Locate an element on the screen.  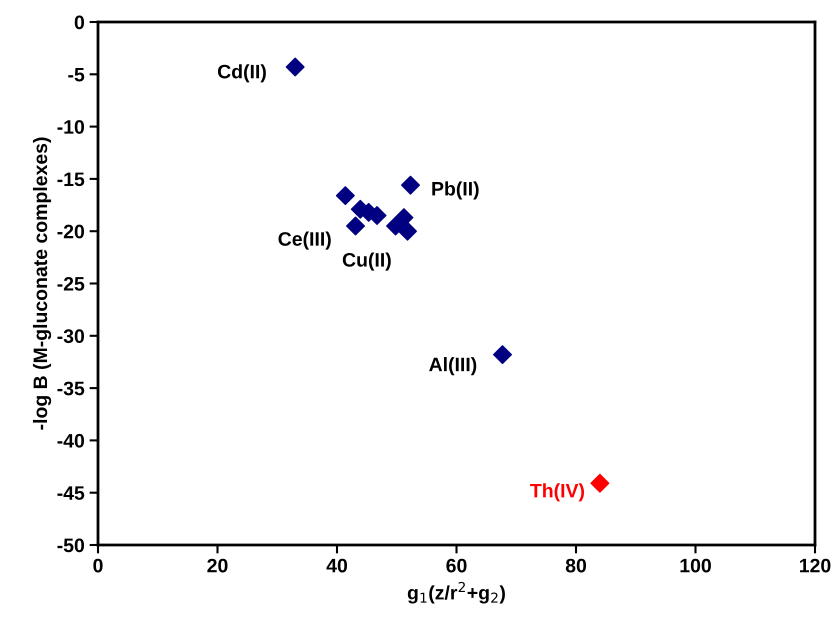
x-axis-title: g$_{1}$(z/r$^{2}$+g$_{2}$) is located at coordinates (456, 593).